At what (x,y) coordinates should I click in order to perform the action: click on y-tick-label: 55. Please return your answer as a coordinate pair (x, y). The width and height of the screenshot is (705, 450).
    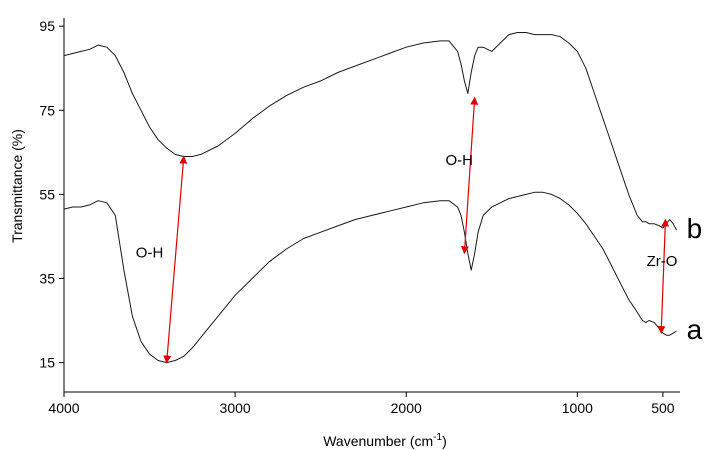
    Looking at the image, I should click on (47, 194).